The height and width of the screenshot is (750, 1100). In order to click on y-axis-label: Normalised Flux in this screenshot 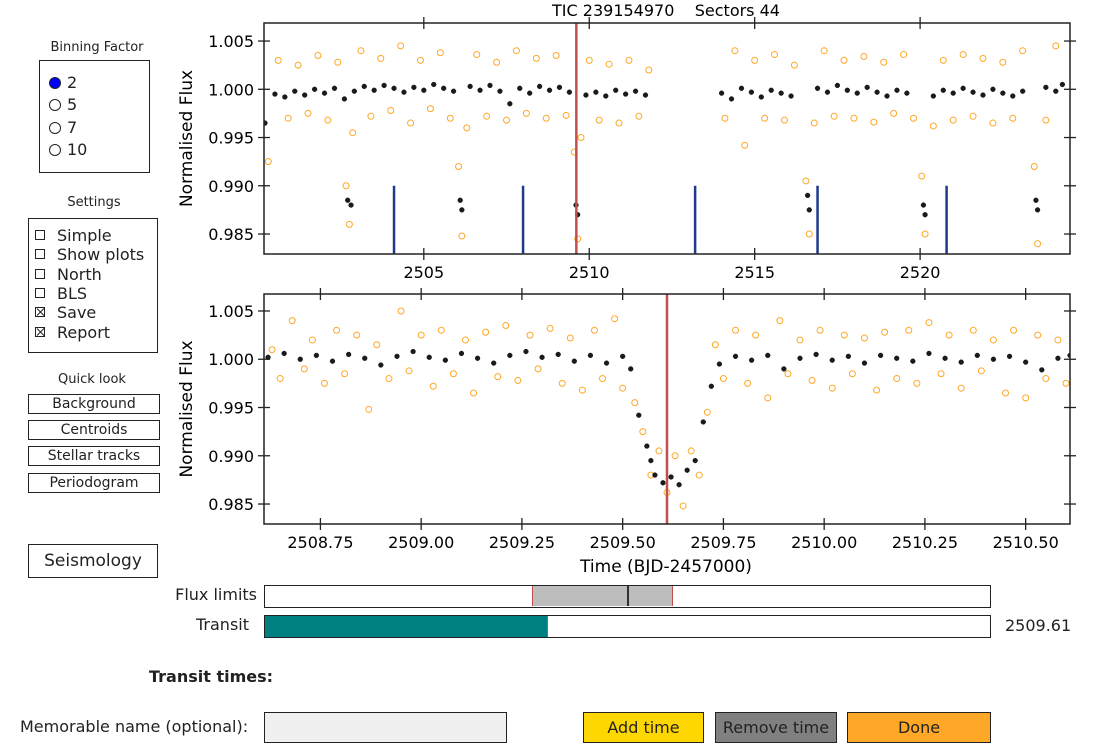, I will do `click(187, 138)`.